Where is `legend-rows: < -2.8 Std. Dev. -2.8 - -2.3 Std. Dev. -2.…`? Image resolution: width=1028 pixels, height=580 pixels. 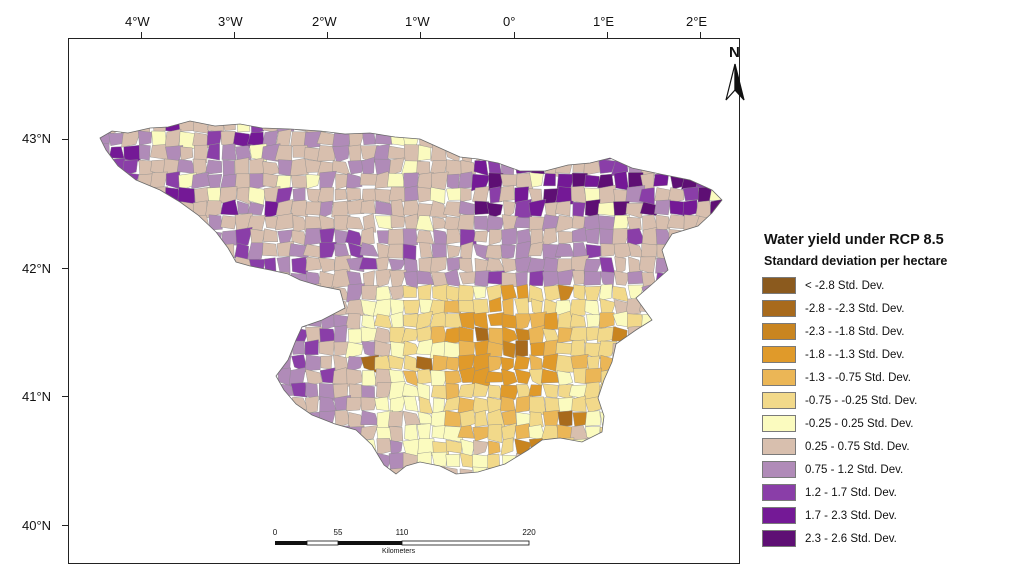 legend-rows: < -2.8 Std. Dev. -2.8 - -2.3 Std. Dev. -2.… is located at coordinates (892, 412).